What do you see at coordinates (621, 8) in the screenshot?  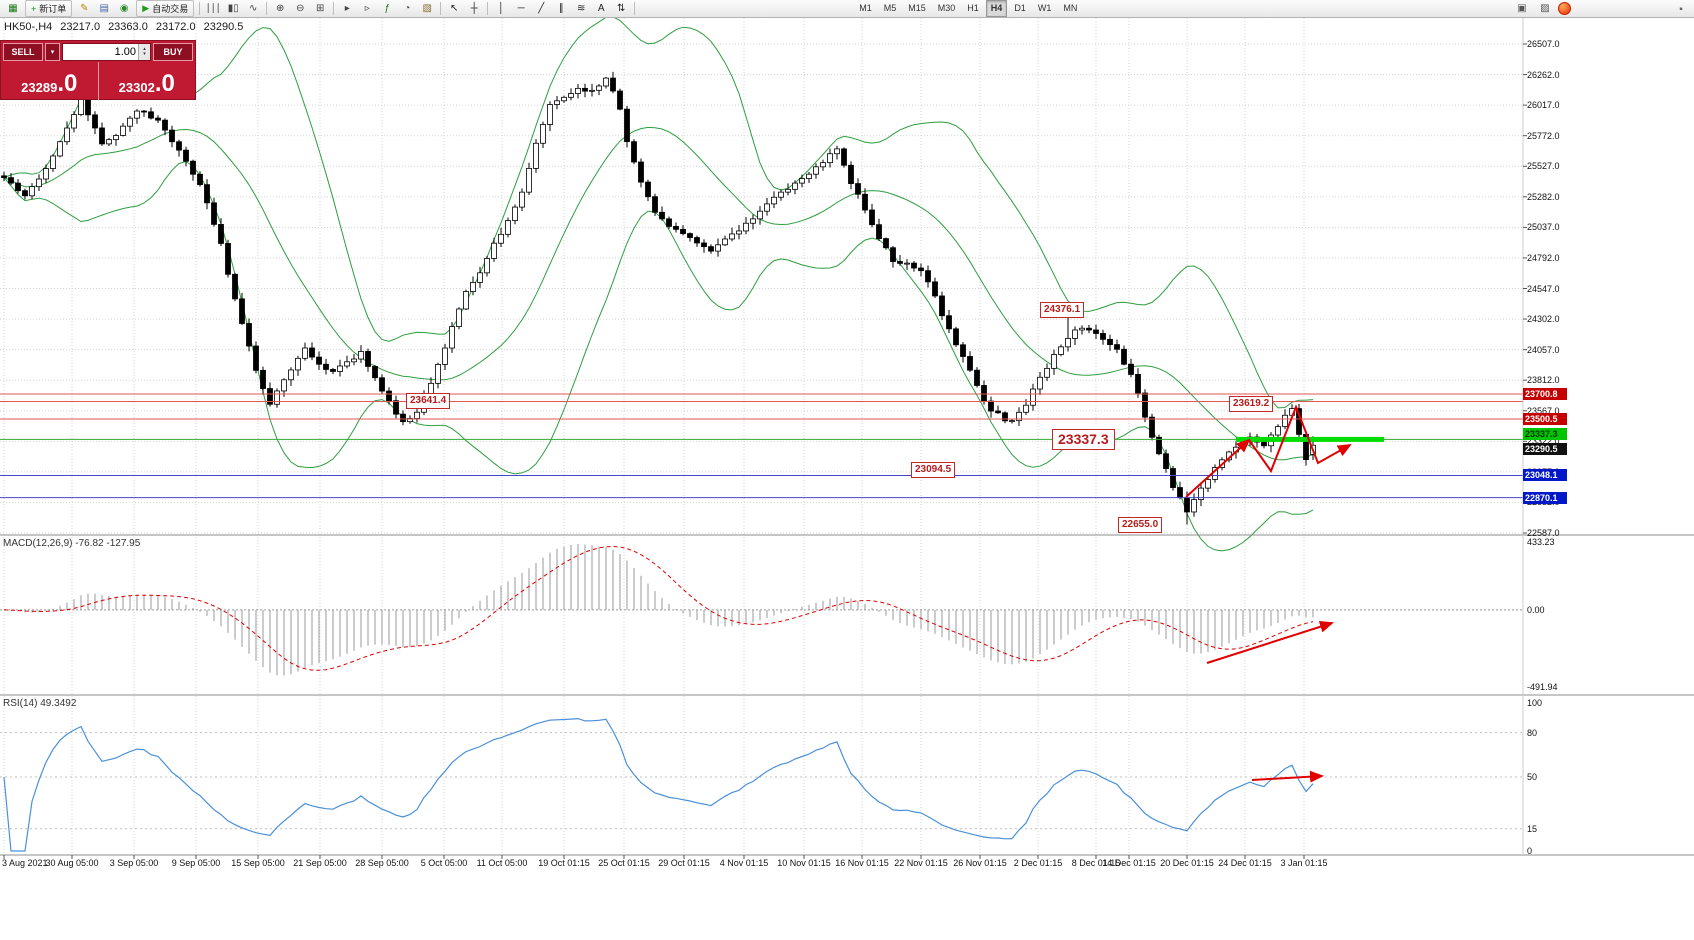 I see `arrows-tool-icon: ⇅` at bounding box center [621, 8].